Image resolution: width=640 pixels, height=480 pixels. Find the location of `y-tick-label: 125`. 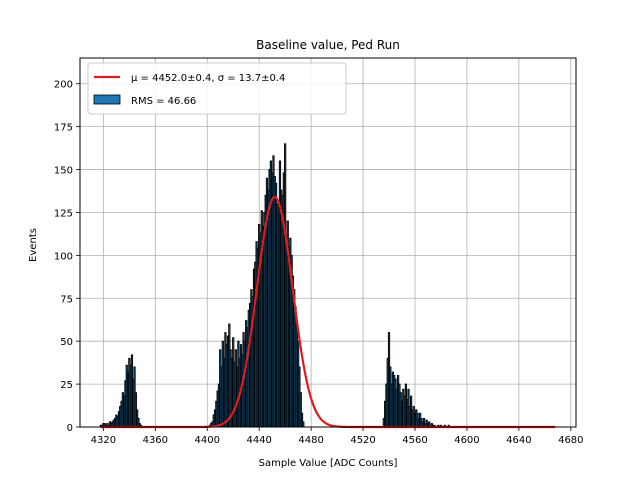

y-tick-label: 125 is located at coordinates (63, 213).